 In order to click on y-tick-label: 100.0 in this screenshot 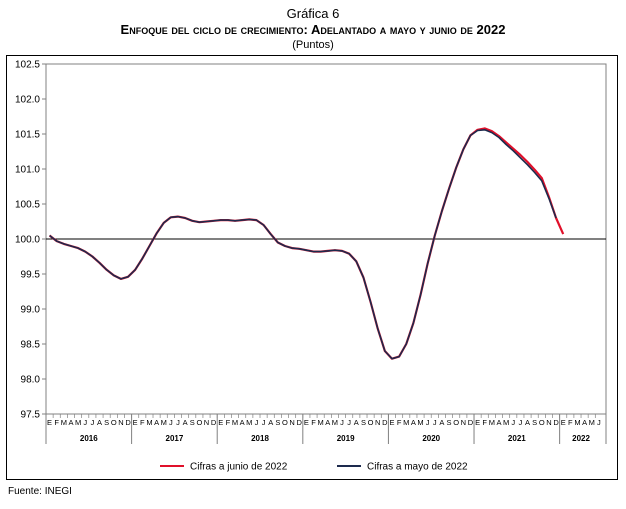, I will do `click(27, 240)`.